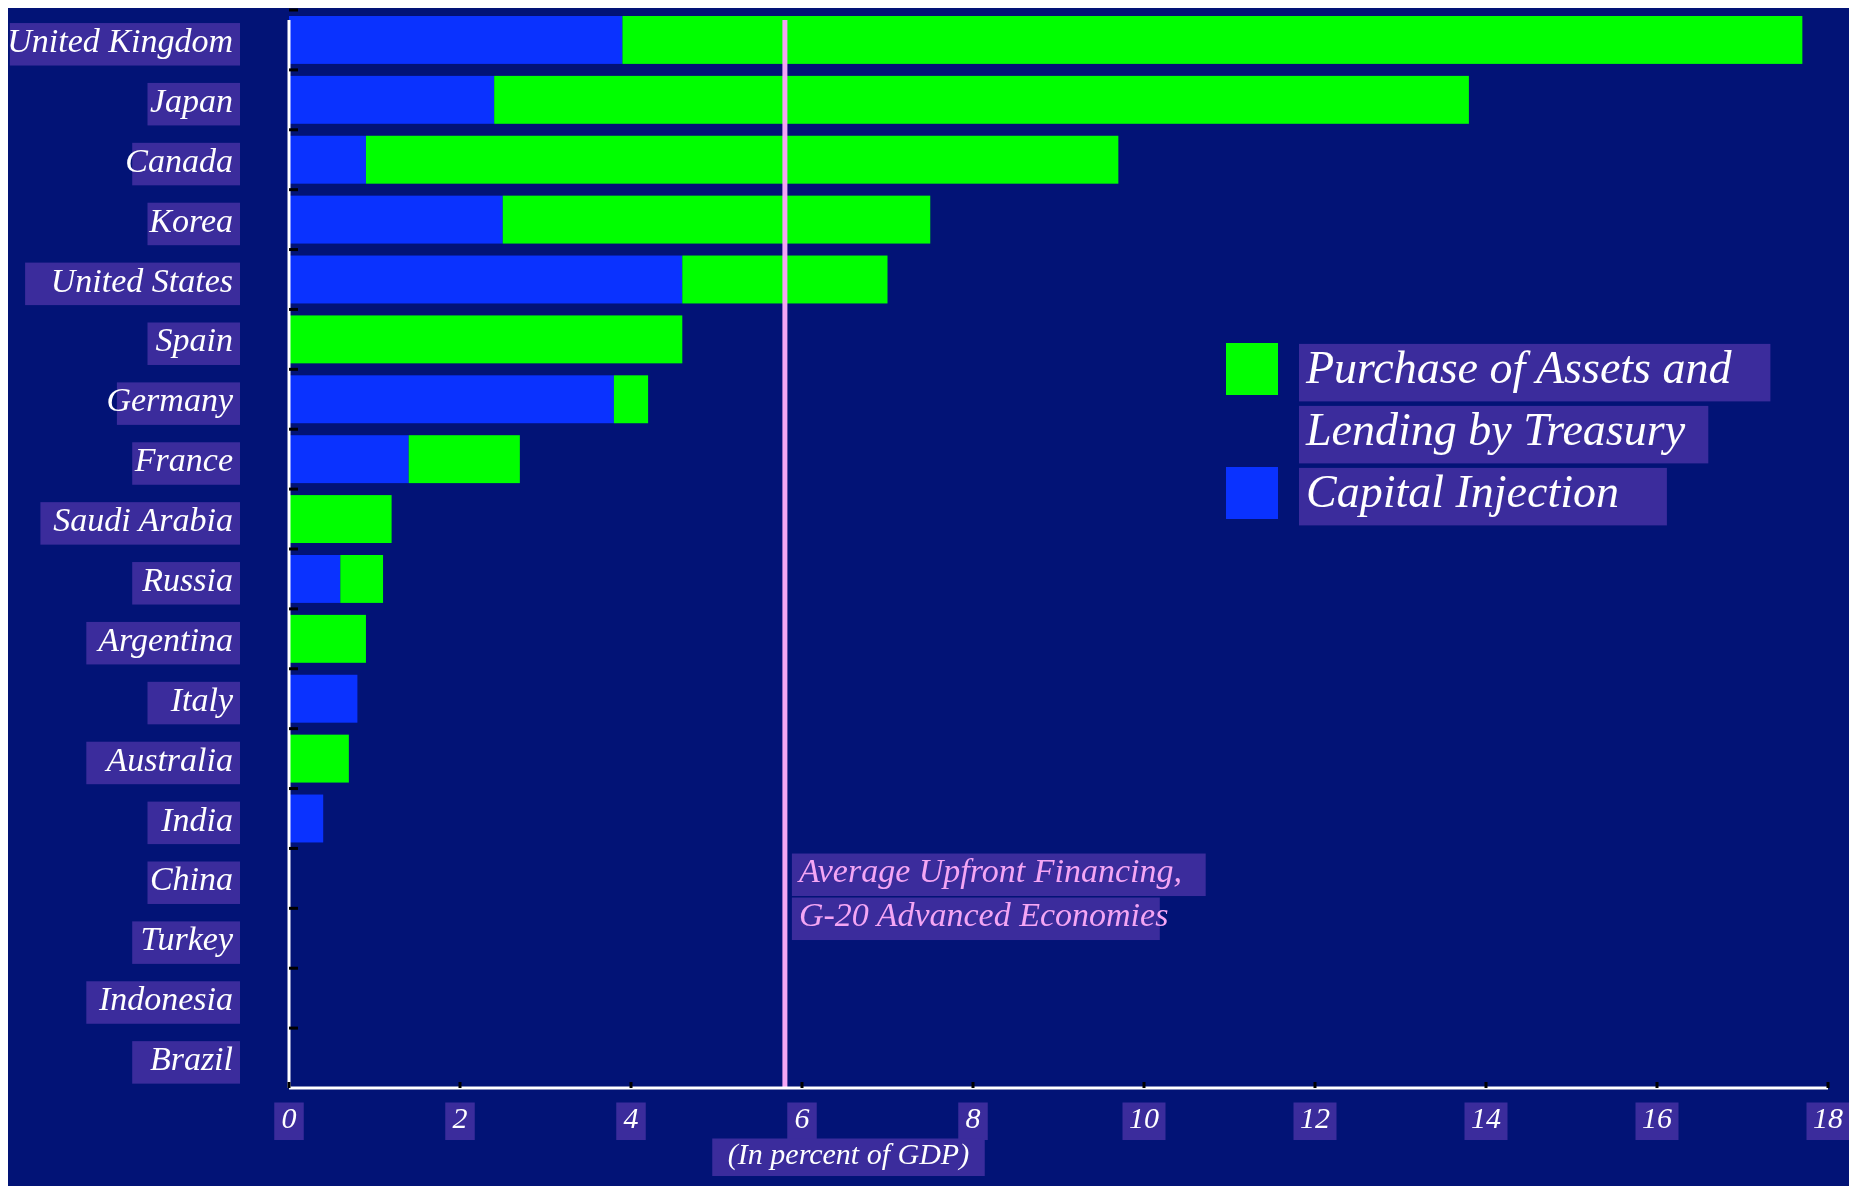  What do you see at coordinates (1657, 1117) in the screenshot?
I see `x-tick-label: 16` at bounding box center [1657, 1117].